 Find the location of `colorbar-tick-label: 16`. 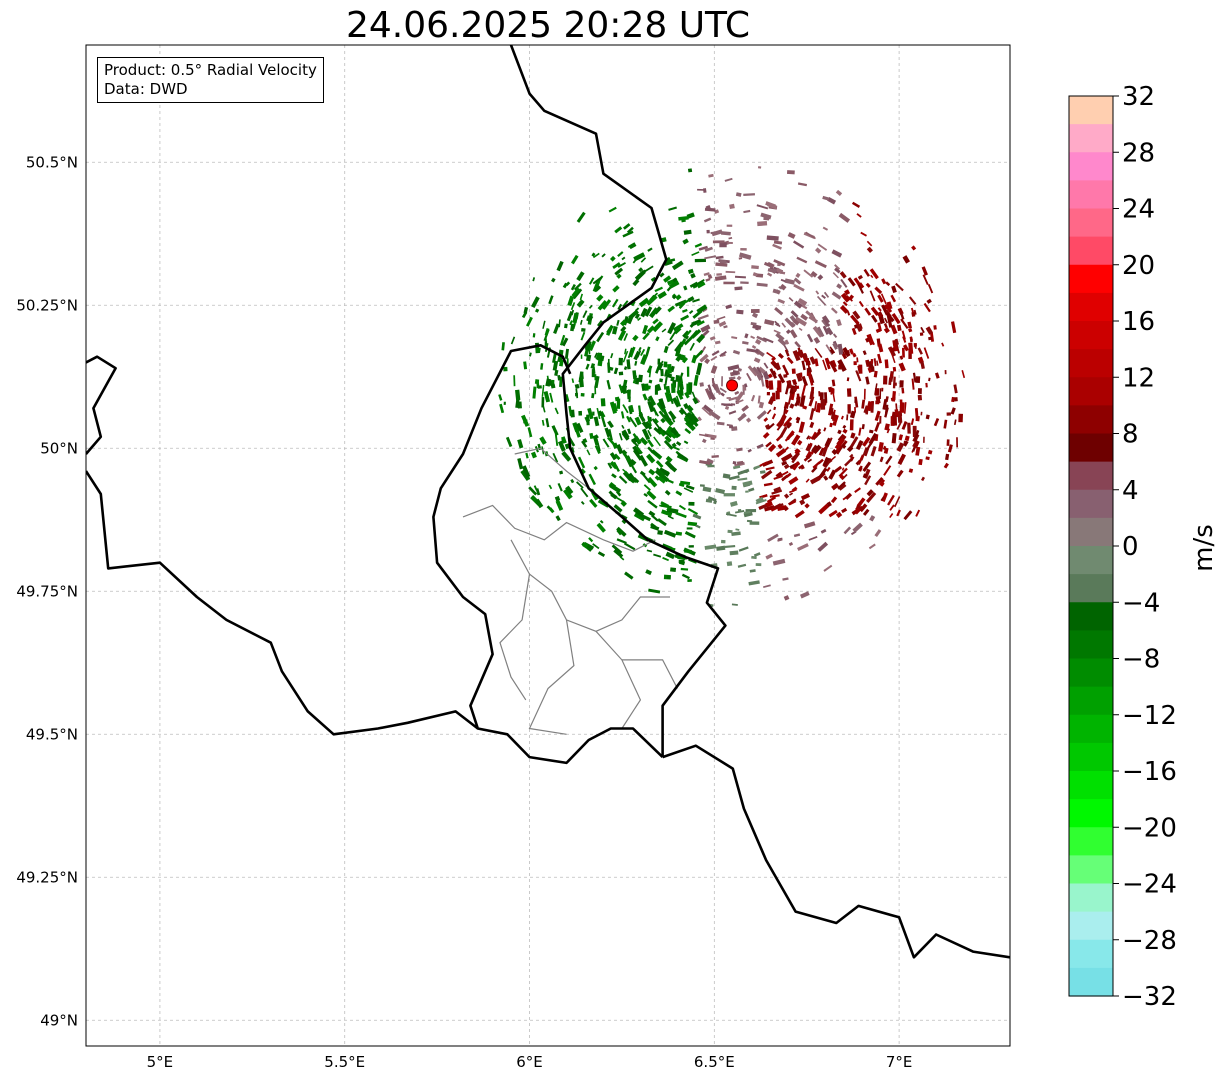

colorbar-tick-label: 16 is located at coordinates (1138, 322).